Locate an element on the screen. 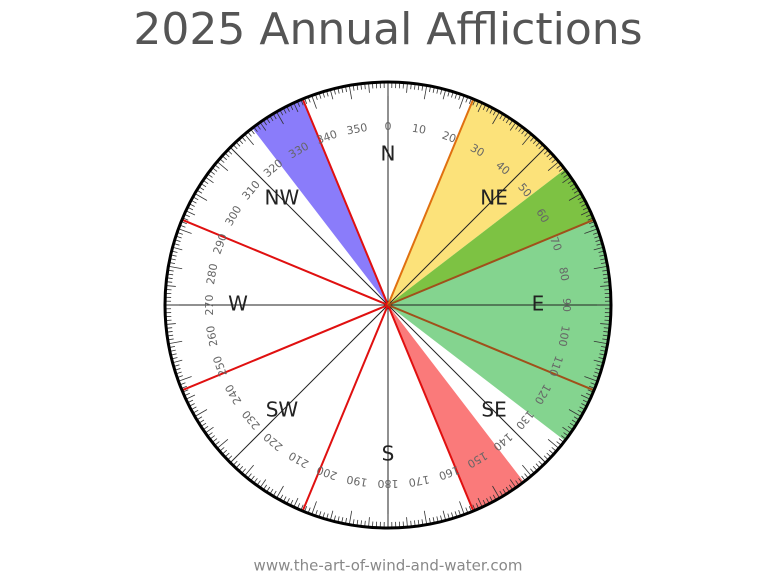 This screenshot has width=768, height=576. direction-label: NE is located at coordinates (494, 197).